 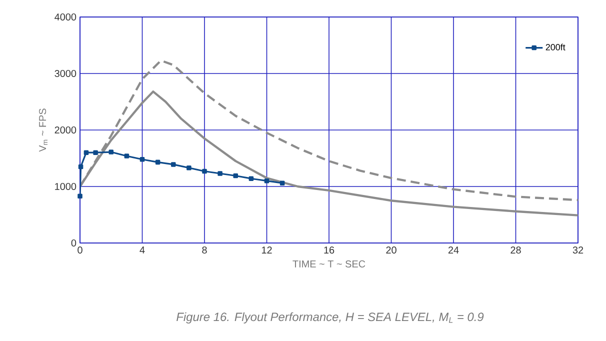 What do you see at coordinates (65, 130) in the screenshot?
I see `y-tick-label: 2000` at bounding box center [65, 130].